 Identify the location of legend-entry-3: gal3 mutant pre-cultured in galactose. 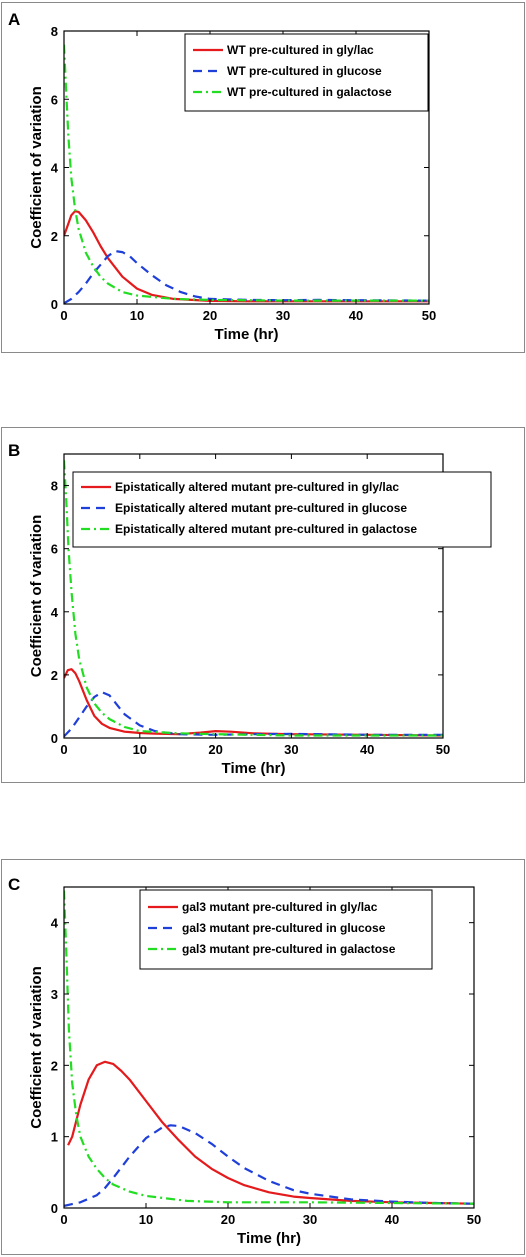
(289, 949).